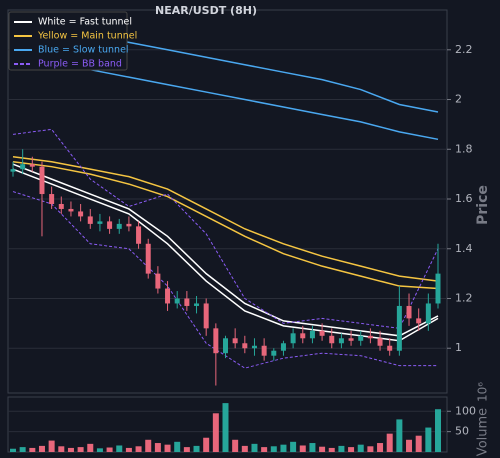 The width and height of the screenshot is (500, 458). I want to click on legend-label: Blue = Slow tunnel, so click(83, 50).